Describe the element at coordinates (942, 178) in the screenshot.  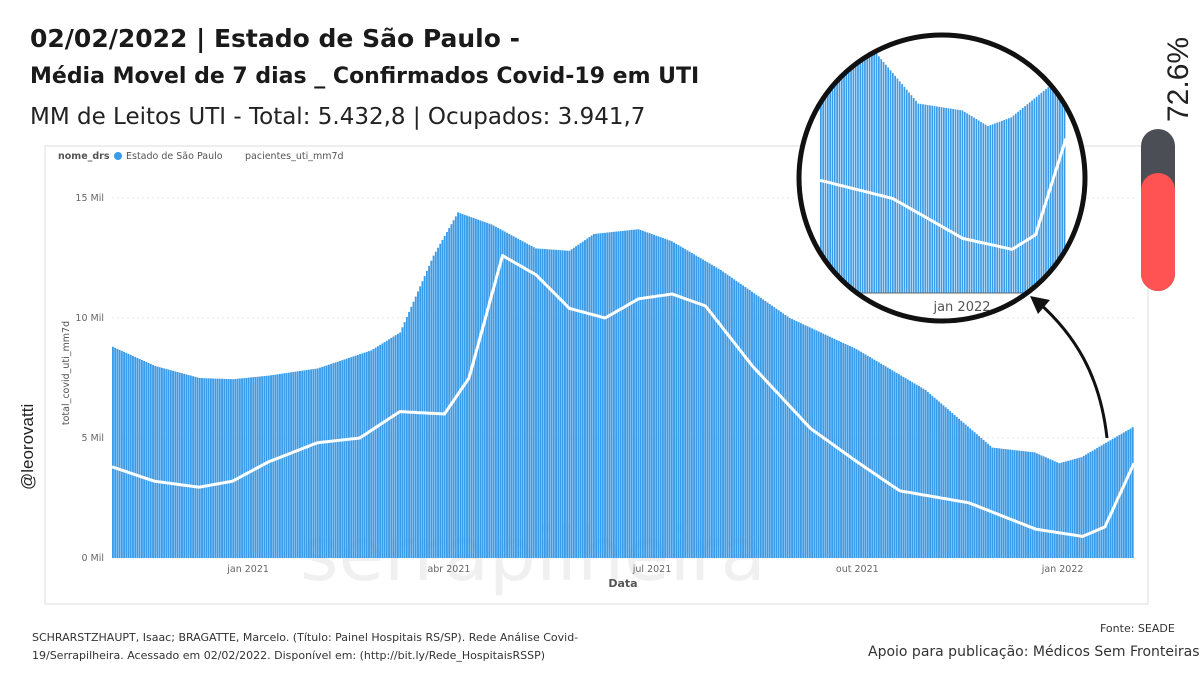
I see `zoom-ring` at that location.